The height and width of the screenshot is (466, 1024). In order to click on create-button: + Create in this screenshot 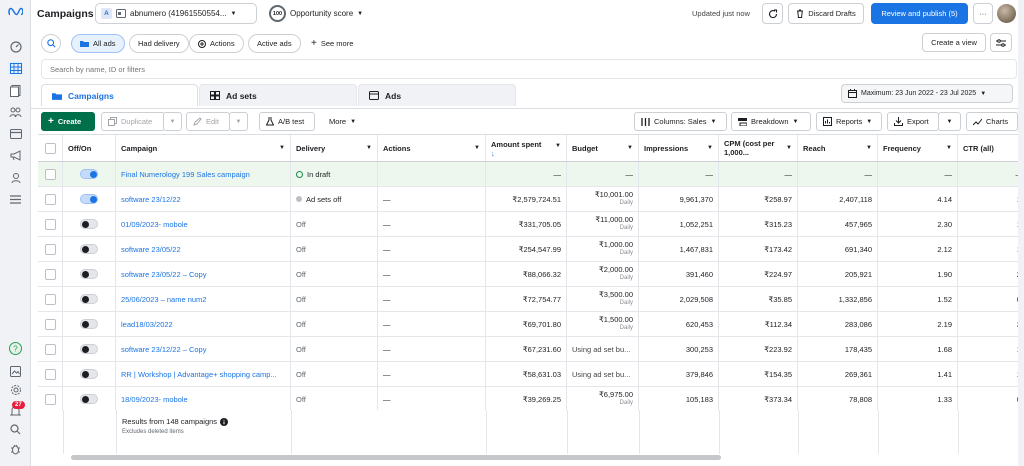, I will do `click(68, 121)`.